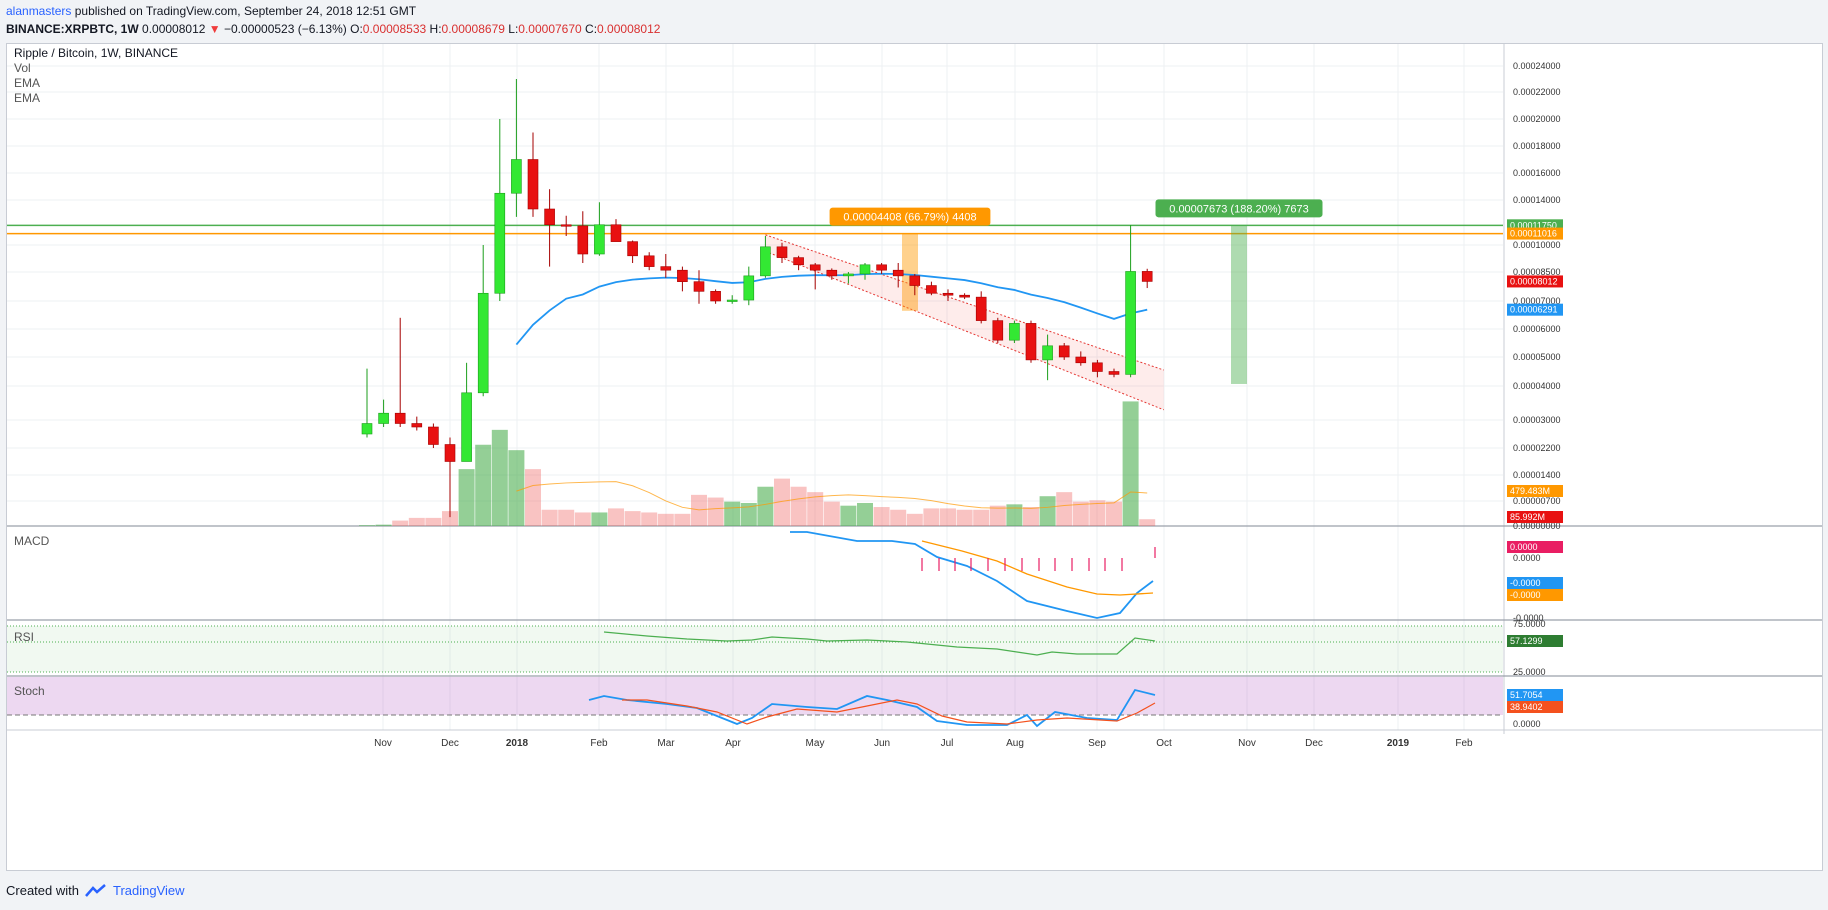 Image resolution: width=1828 pixels, height=910 pixels. I want to click on change-value: −0.00000523 (−6.13%), so click(285, 29).